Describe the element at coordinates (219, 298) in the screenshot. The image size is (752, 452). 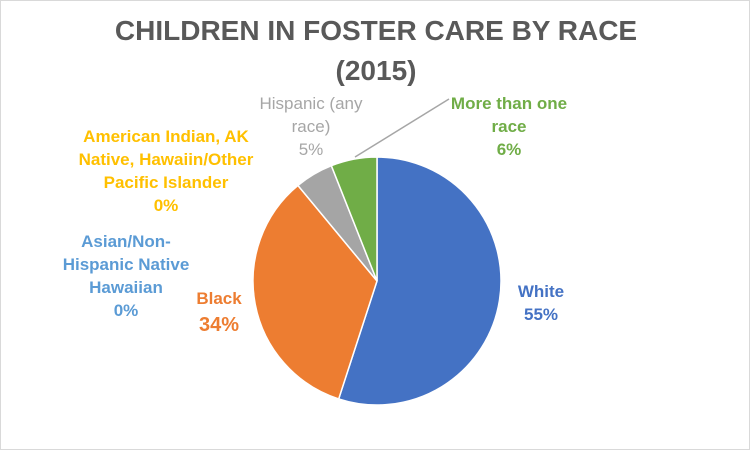
I see `slice-label-black-name: Black` at that location.